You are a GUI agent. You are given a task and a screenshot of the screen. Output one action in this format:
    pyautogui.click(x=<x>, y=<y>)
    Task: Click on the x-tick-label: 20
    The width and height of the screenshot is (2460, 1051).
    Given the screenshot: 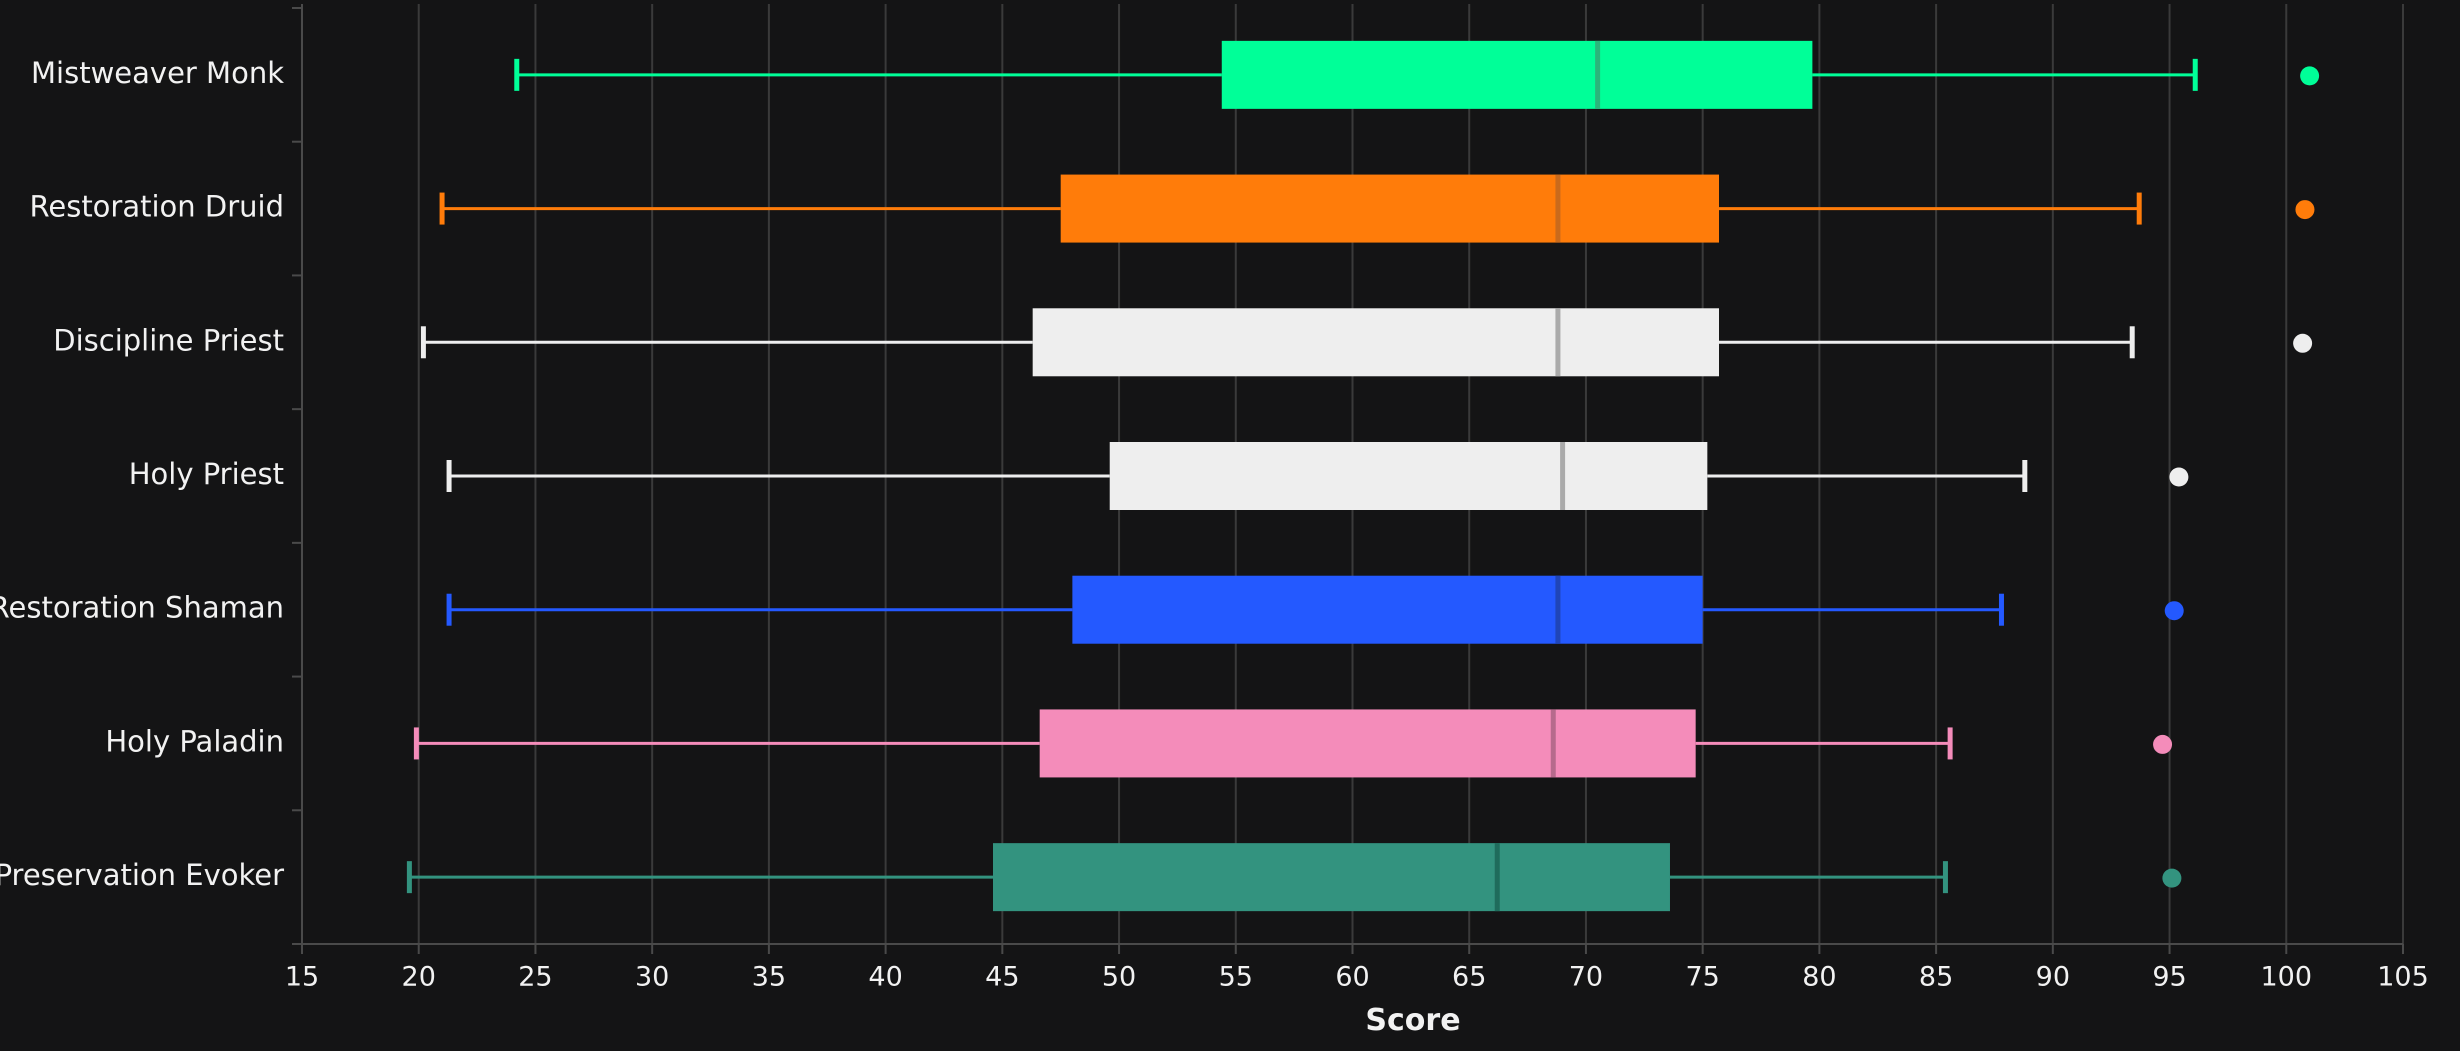 What is the action you would take?
    pyautogui.click(x=419, y=977)
    